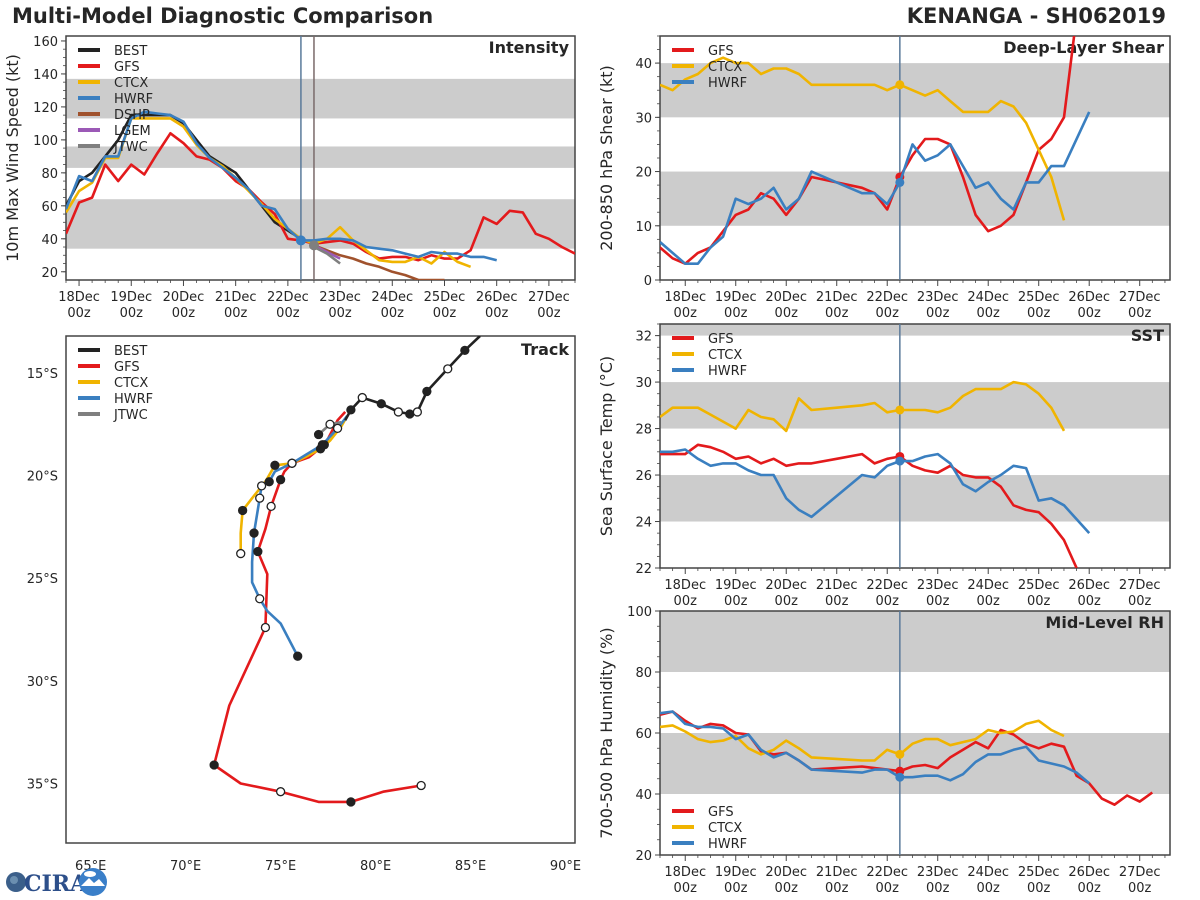  Describe the element at coordinates (45, 75) in the screenshot. I see `y-tick-label: 140` at that location.